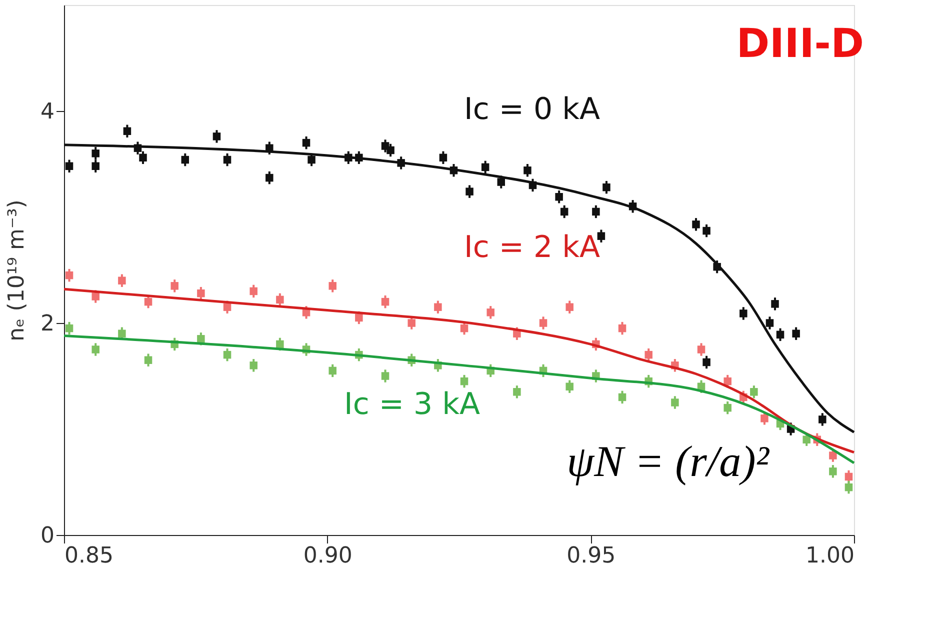 The image size is (932, 622). Describe the element at coordinates (47, 324) in the screenshot. I see `y-tick-label: 2` at that location.